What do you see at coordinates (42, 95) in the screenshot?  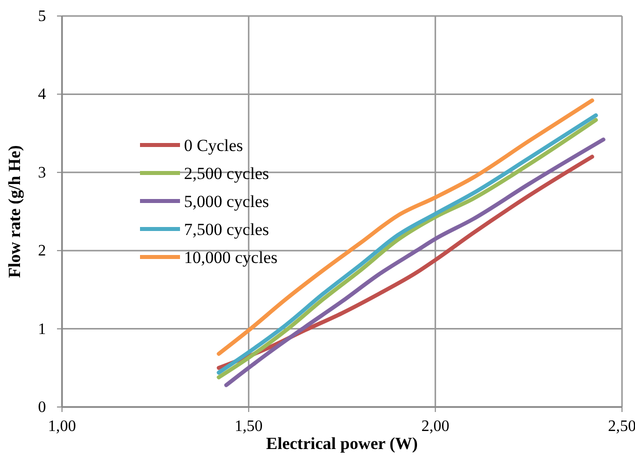 I see `y-tick-label: 4` at bounding box center [42, 95].